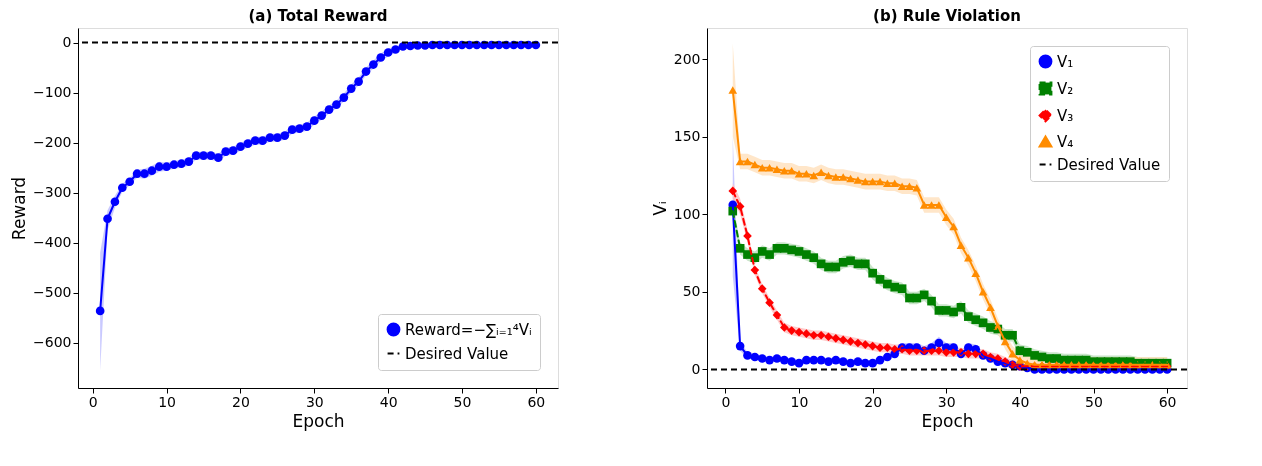  I want to click on y-axis-title: Vᵢ, so click(659, 208).